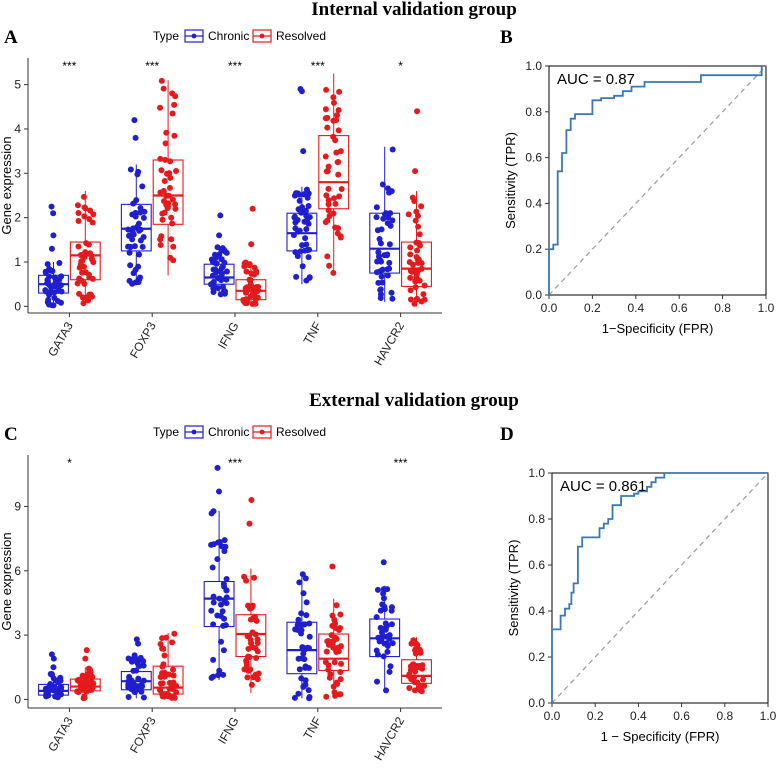 The height and width of the screenshot is (768, 778). I want to click on significance-label: *, so click(400, 66).